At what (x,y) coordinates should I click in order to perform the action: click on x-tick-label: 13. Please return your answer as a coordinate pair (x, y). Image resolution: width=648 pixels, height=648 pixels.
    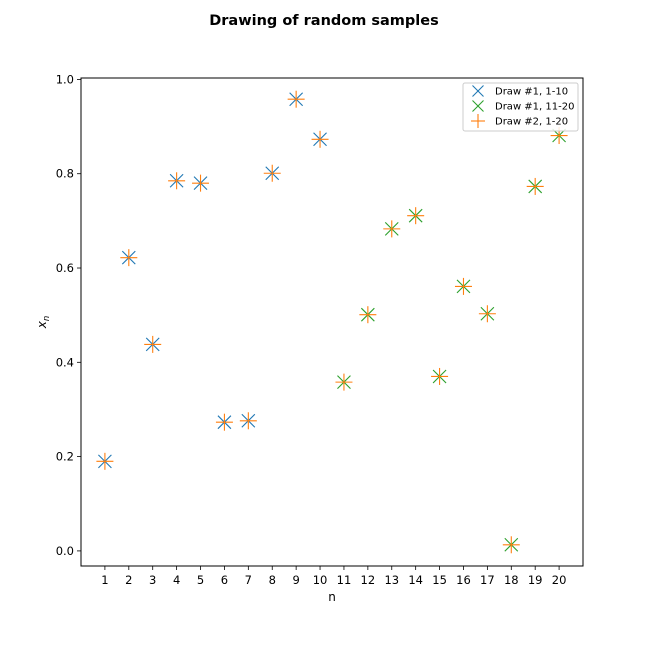
    Looking at the image, I should click on (391, 580).